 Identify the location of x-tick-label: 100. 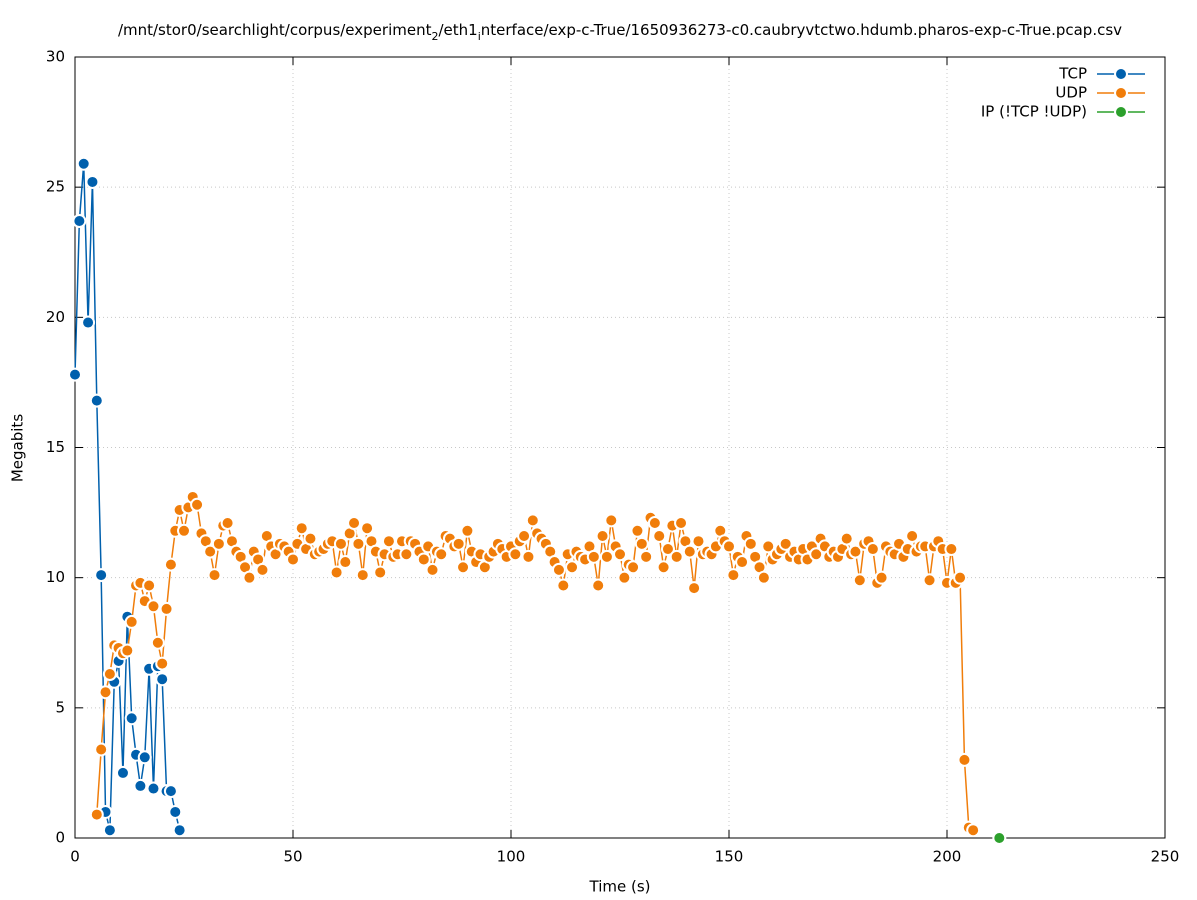
(511, 857).